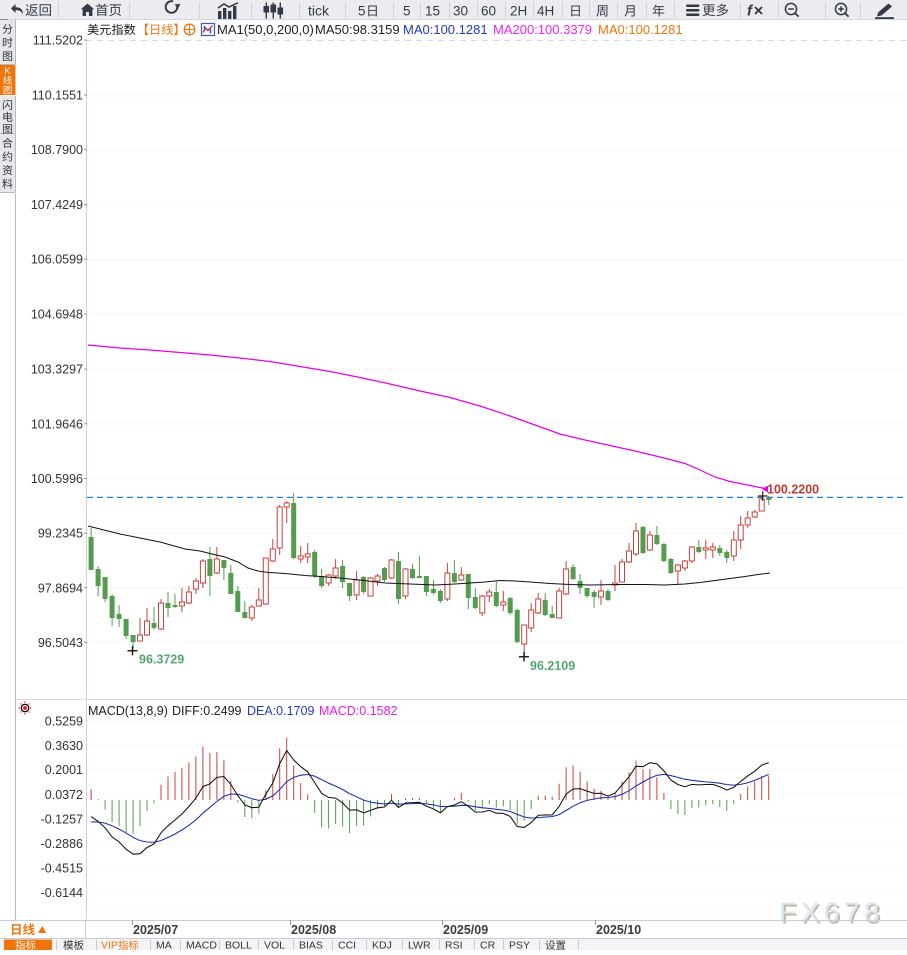  I want to click on svg-text: 96.2109, so click(552, 666).